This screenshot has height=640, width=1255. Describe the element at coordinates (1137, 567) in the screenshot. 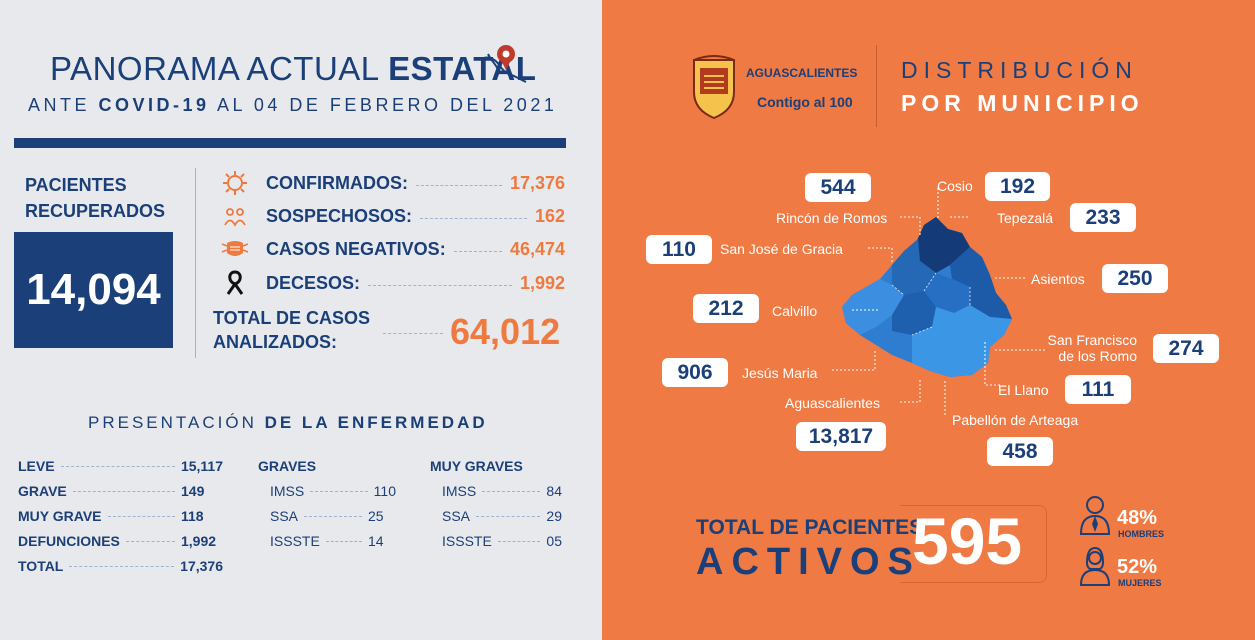

I see `women-percent: 52%` at that location.